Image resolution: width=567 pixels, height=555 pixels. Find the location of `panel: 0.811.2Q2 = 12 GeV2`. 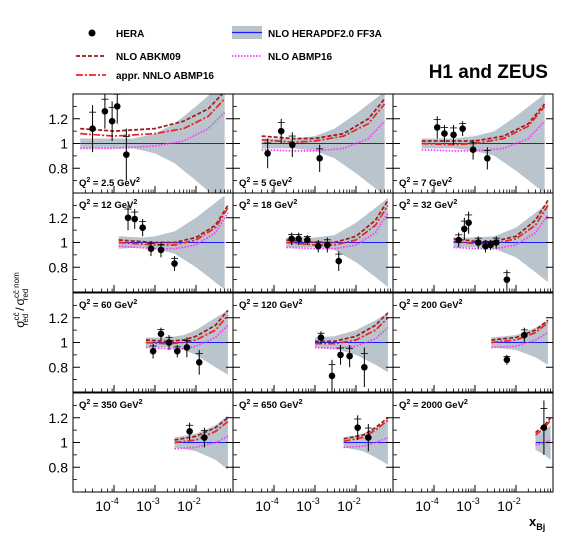

panel: 0.811.2Q2 = 12 GeV2 is located at coordinates (141, 242).